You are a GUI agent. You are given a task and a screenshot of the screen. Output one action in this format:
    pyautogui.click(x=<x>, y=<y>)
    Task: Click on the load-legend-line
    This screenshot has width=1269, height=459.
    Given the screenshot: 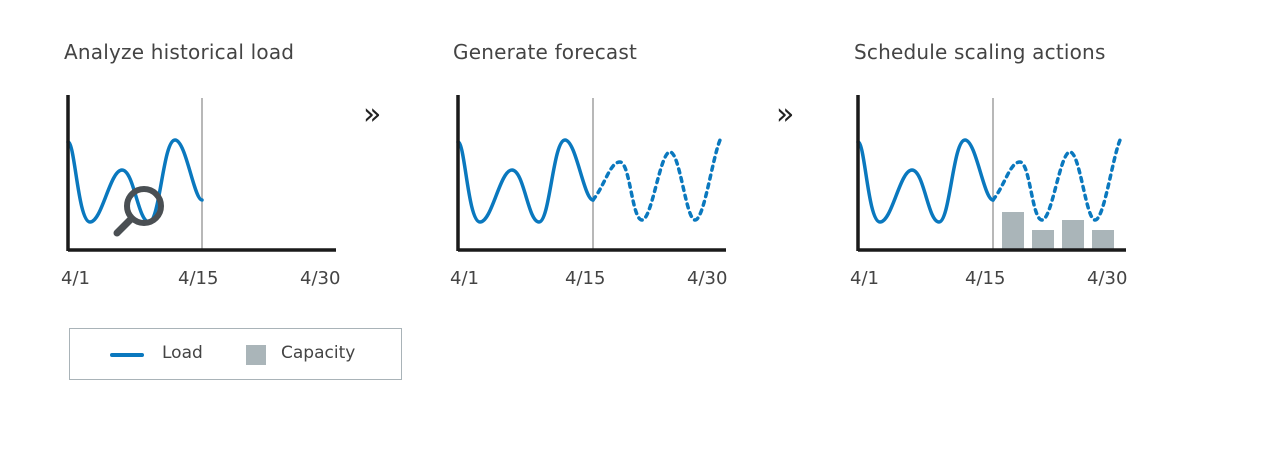 What is the action you would take?
    pyautogui.click(x=127, y=355)
    